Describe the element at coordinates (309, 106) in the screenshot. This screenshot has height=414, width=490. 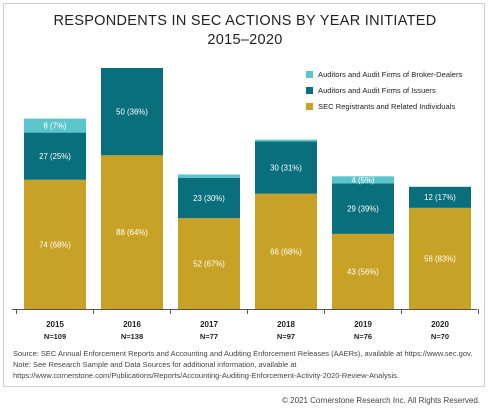
I see `legend-swatch-registrants` at that location.